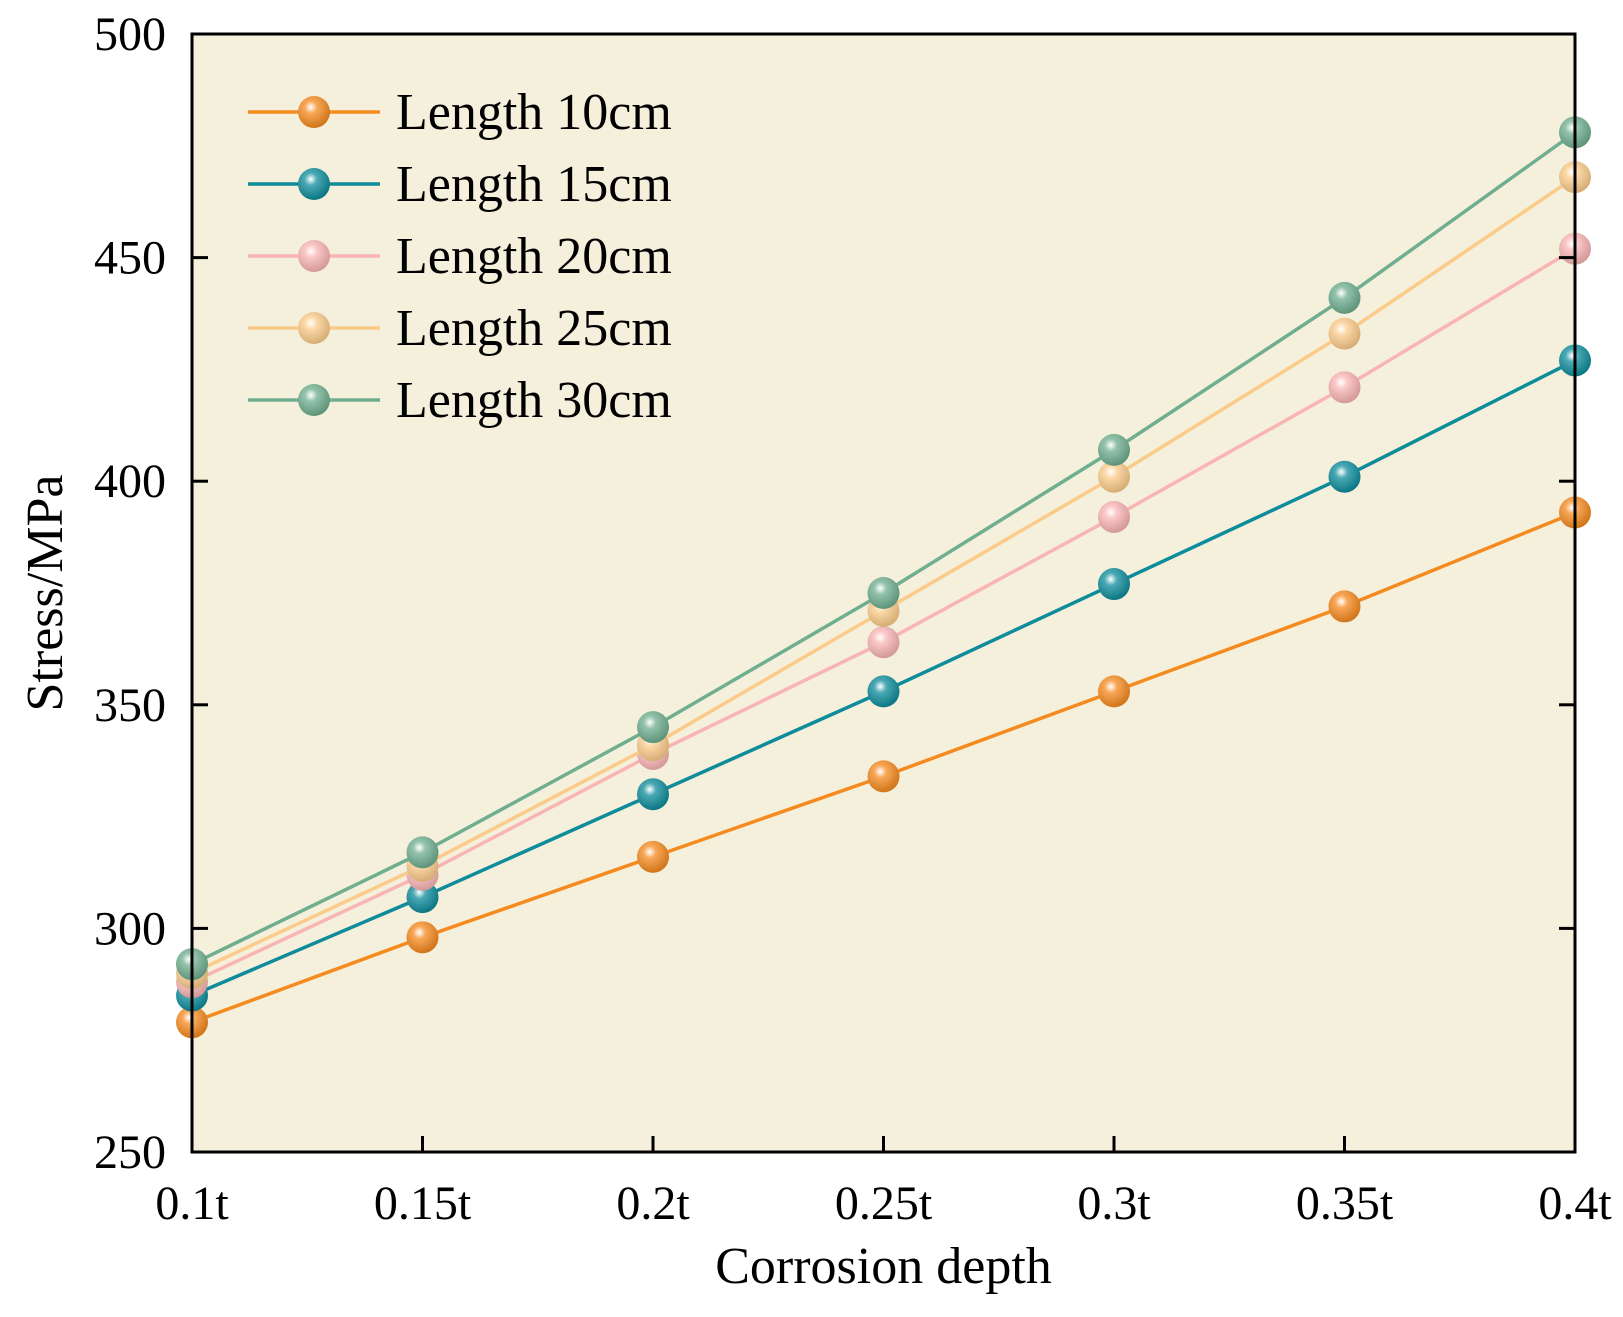  Describe the element at coordinates (534, 184) in the screenshot. I see `legend-label: Length 15cm` at that location.